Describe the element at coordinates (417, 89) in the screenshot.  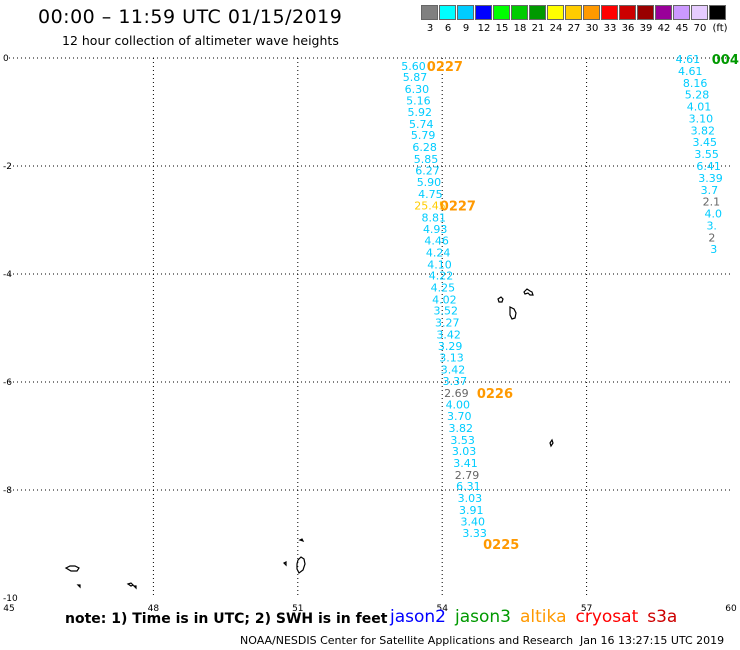
I see `swh-value: 6.30` at that location.